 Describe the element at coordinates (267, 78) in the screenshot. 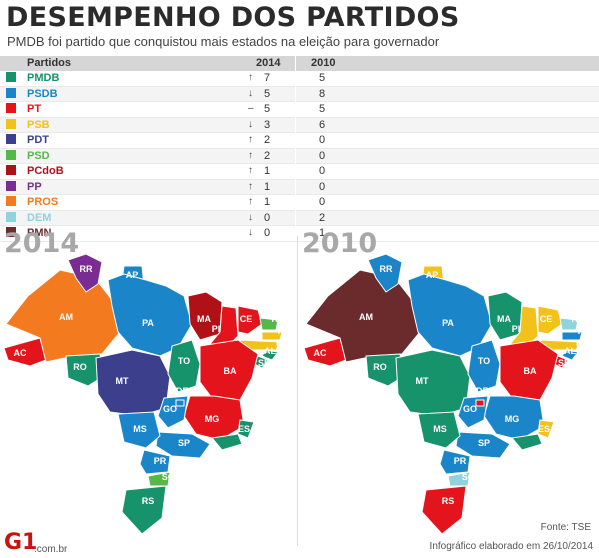

I see `value-2014: 7` at that location.